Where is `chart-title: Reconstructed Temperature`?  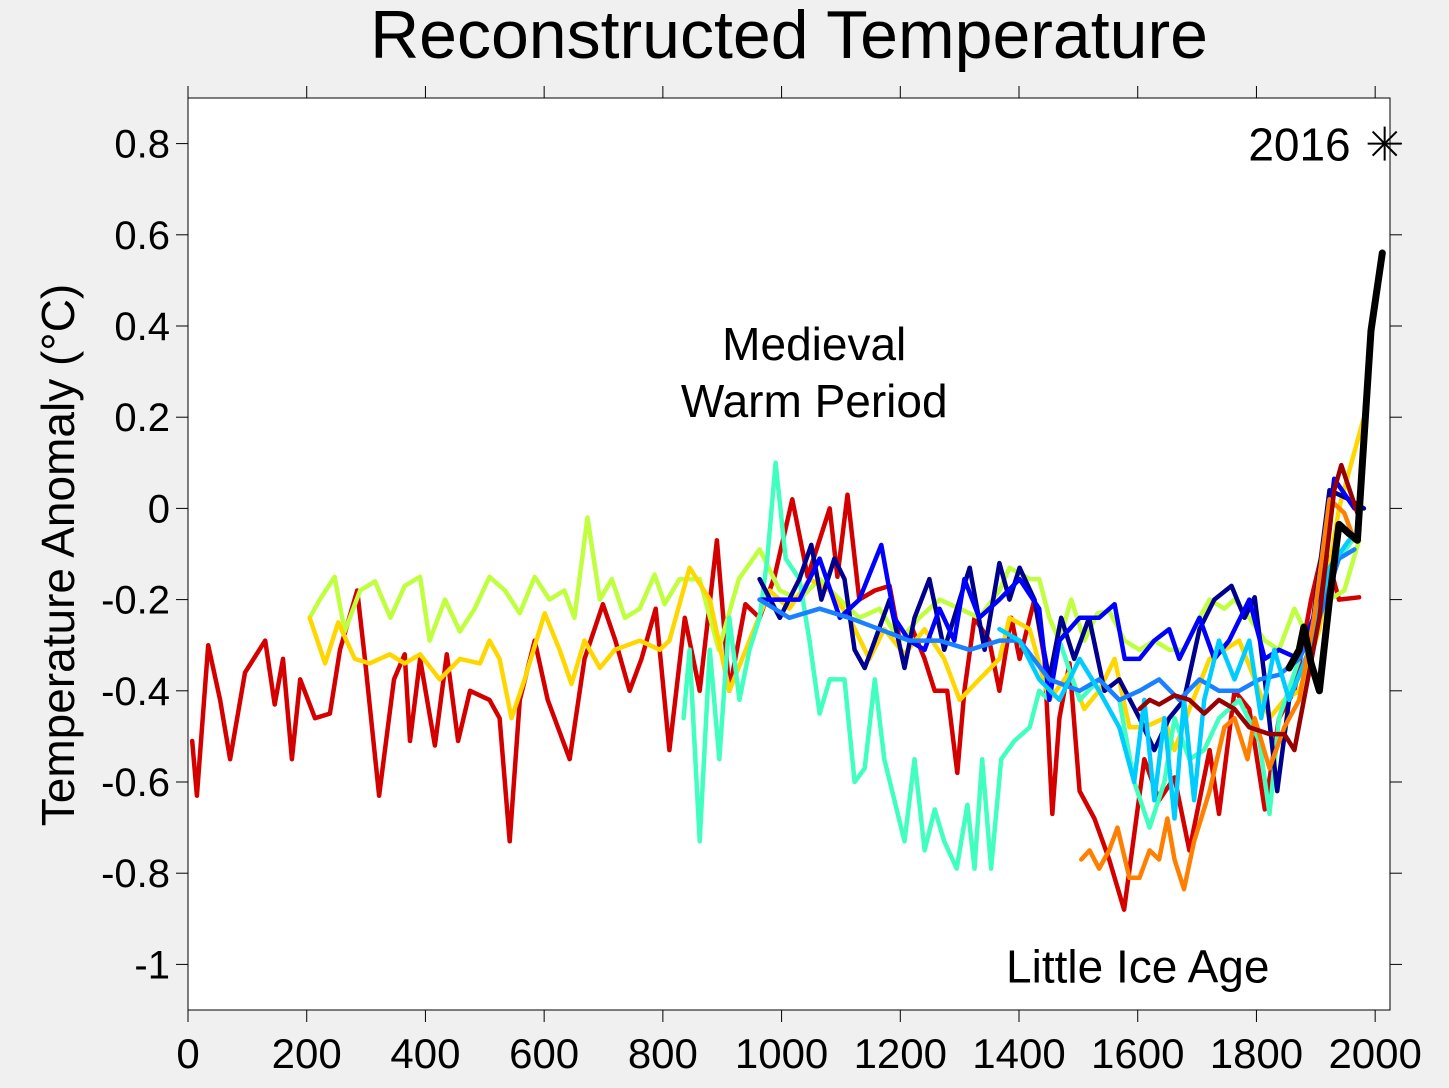 chart-title: Reconstructed Temperature is located at coordinates (789, 36).